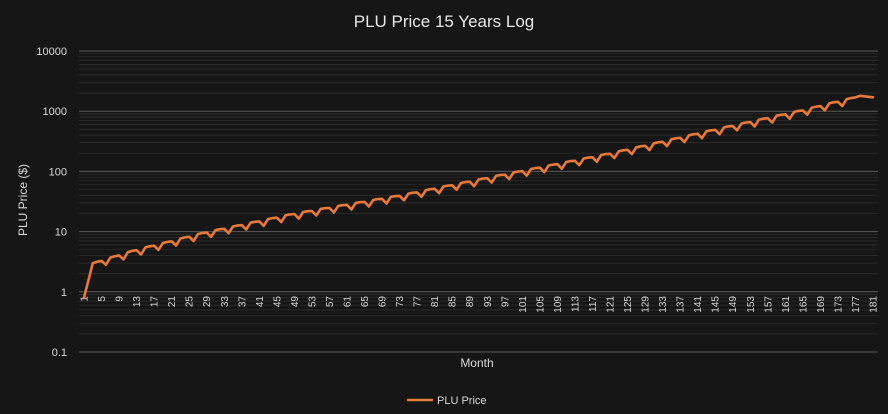 Image resolution: width=888 pixels, height=414 pixels. I want to click on x-tick-label: 69, so click(383, 302).